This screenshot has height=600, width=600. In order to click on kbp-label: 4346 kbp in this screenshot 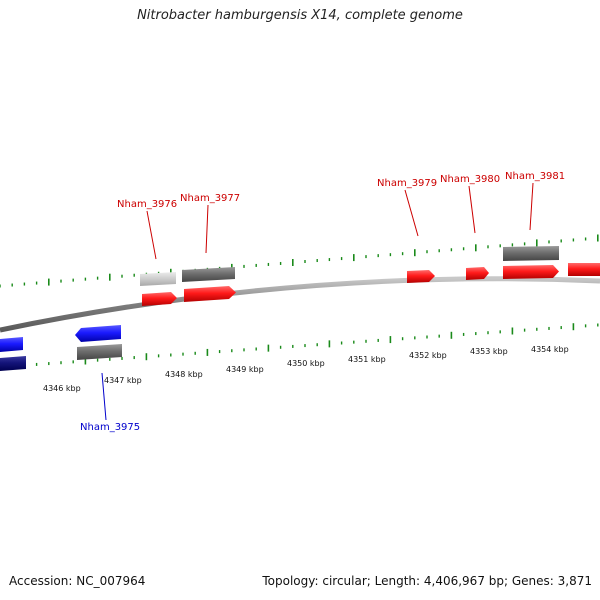, I will do `click(62, 388)`.